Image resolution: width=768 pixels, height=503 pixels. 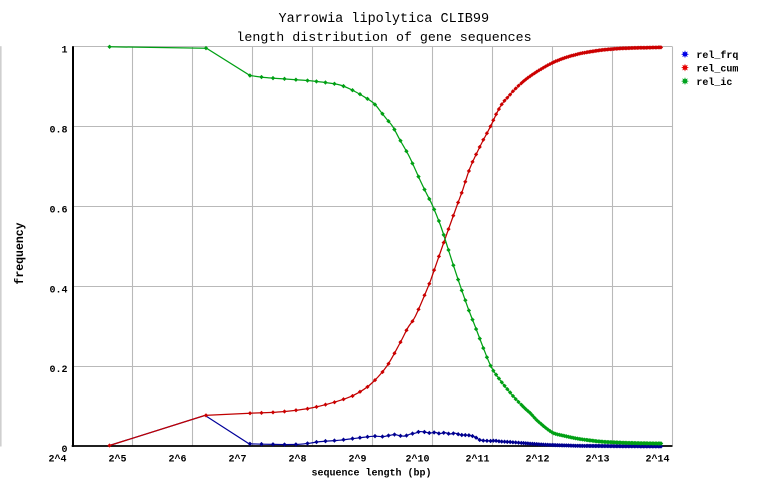 I want to click on svg-text: 2^6, so click(x=177, y=459).